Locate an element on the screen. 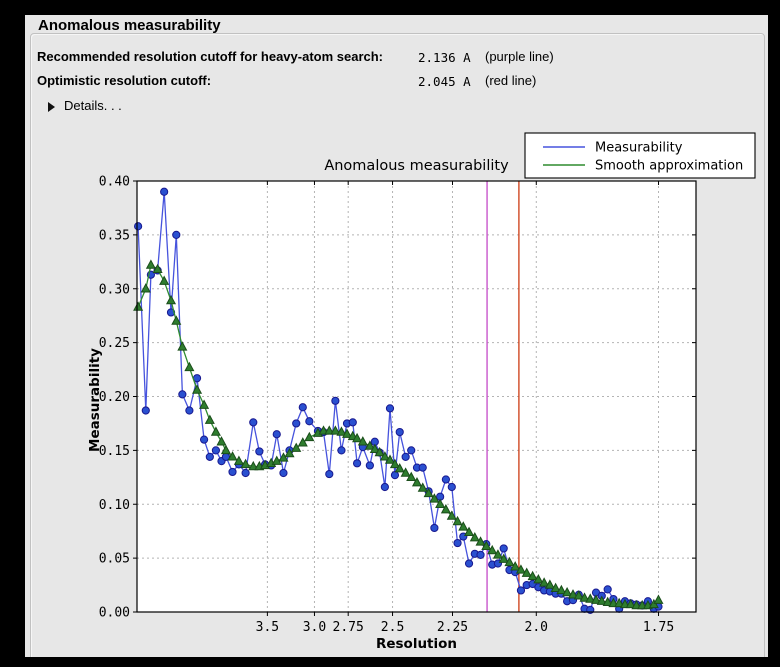 Image resolution: width=780 pixels, height=667 pixels. disclosure-triangle-icon is located at coordinates (51, 107).